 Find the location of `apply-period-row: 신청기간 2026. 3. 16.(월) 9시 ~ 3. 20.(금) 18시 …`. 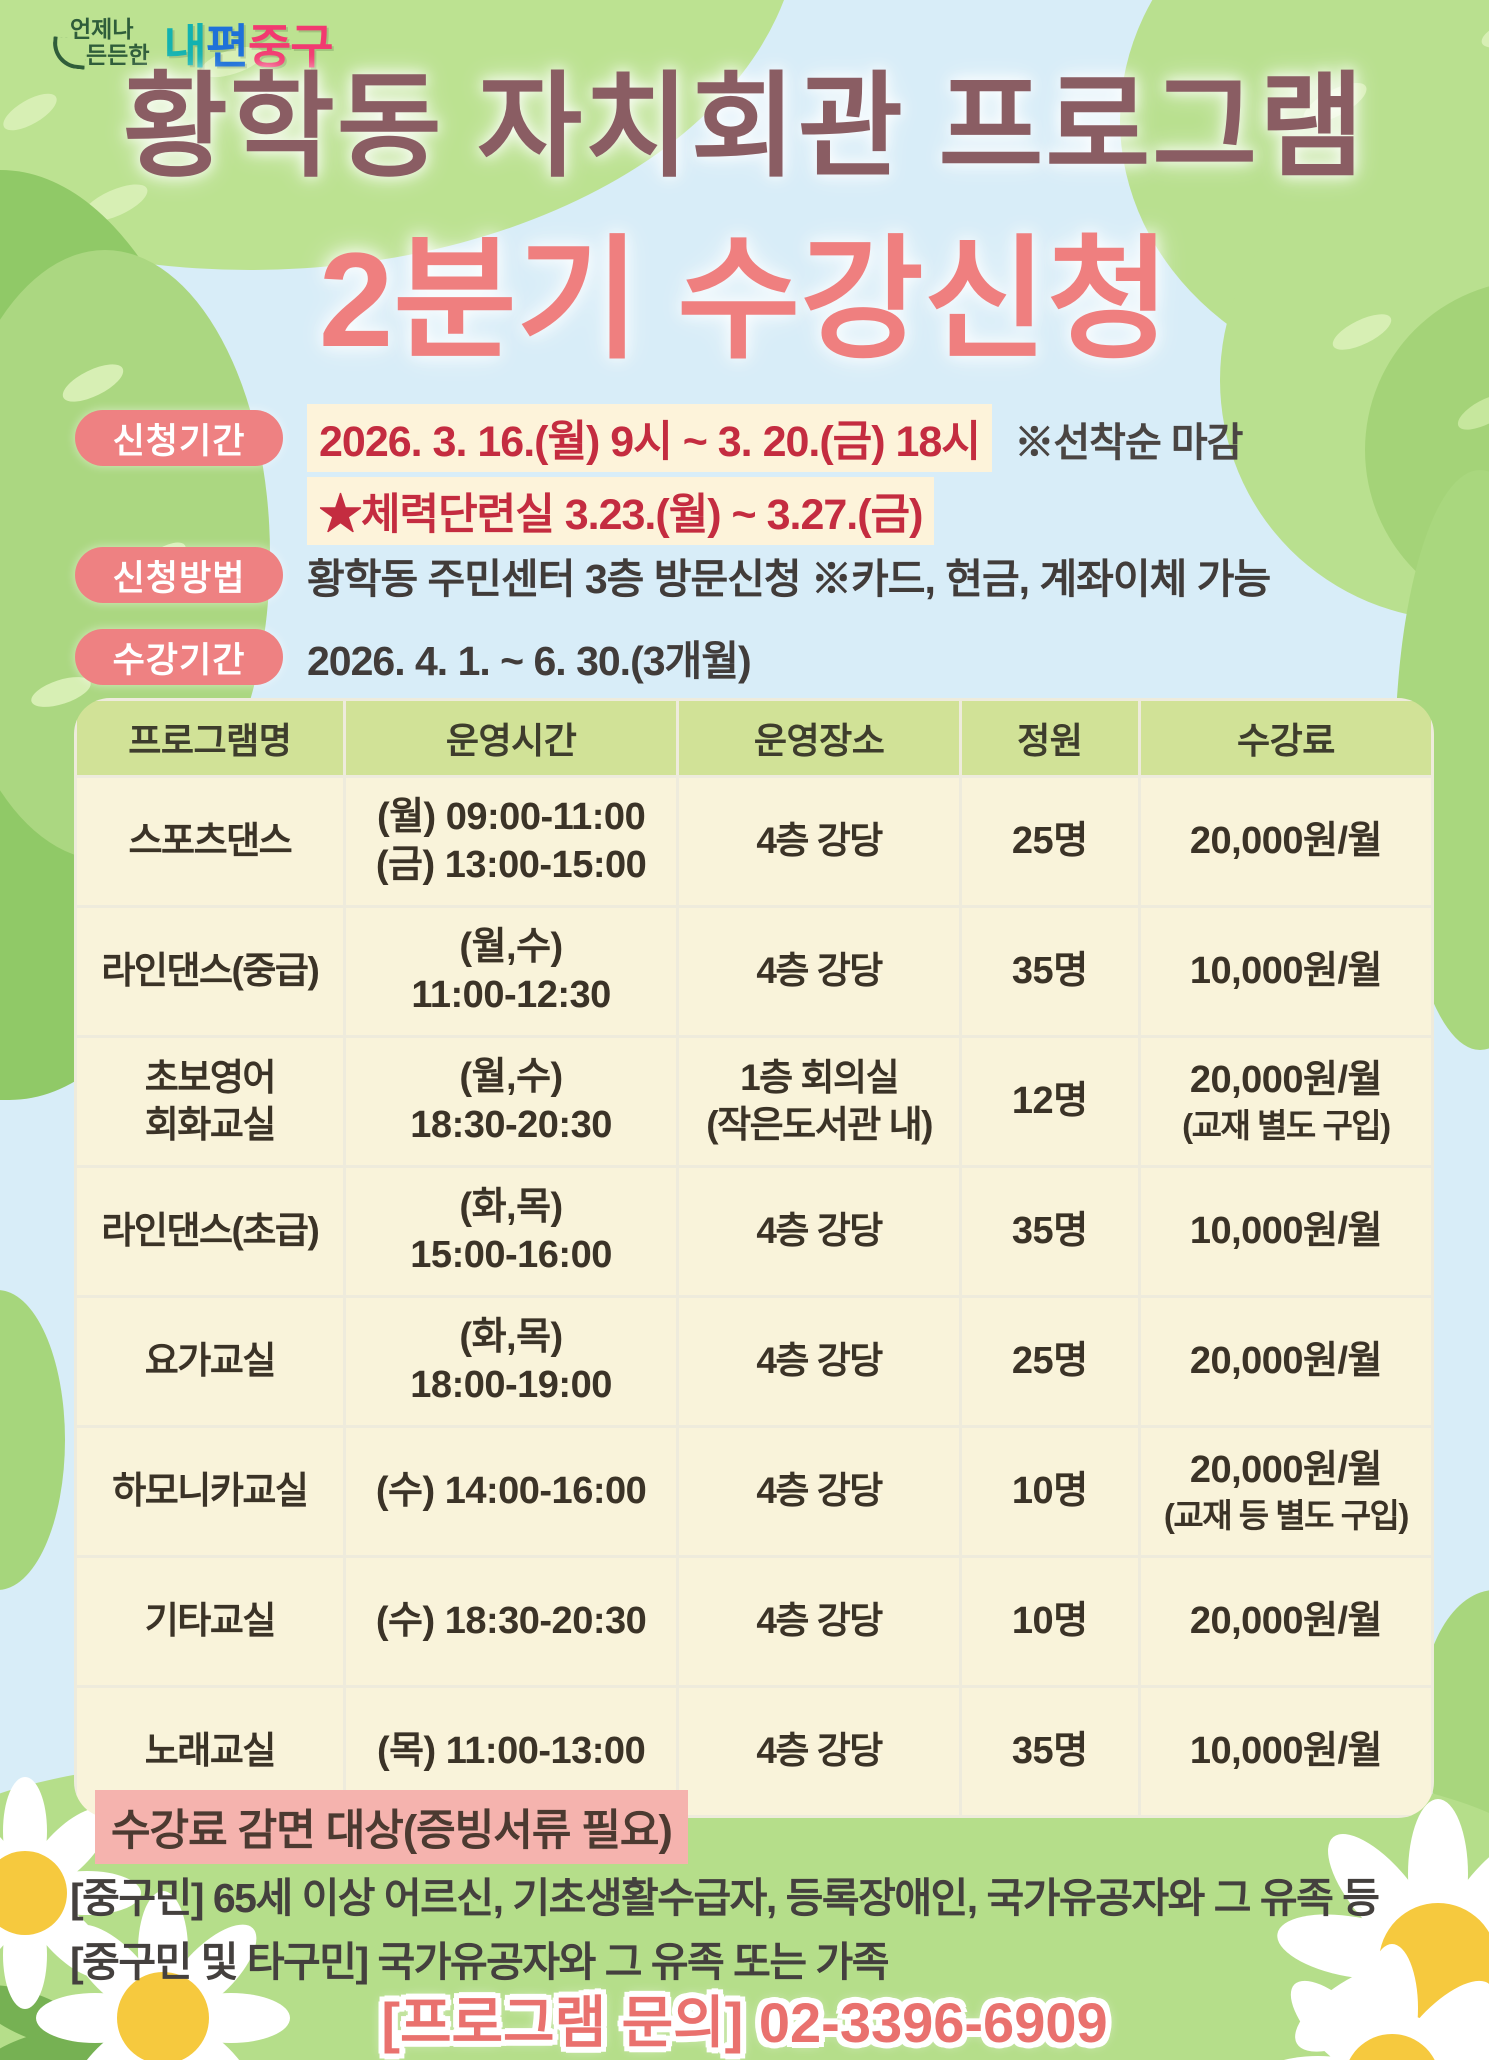

apply-period-row: 신청기간 2026. 3. 16.(월) 9시 ~ 3. 20.(금) 18시 … is located at coordinates (659, 438).